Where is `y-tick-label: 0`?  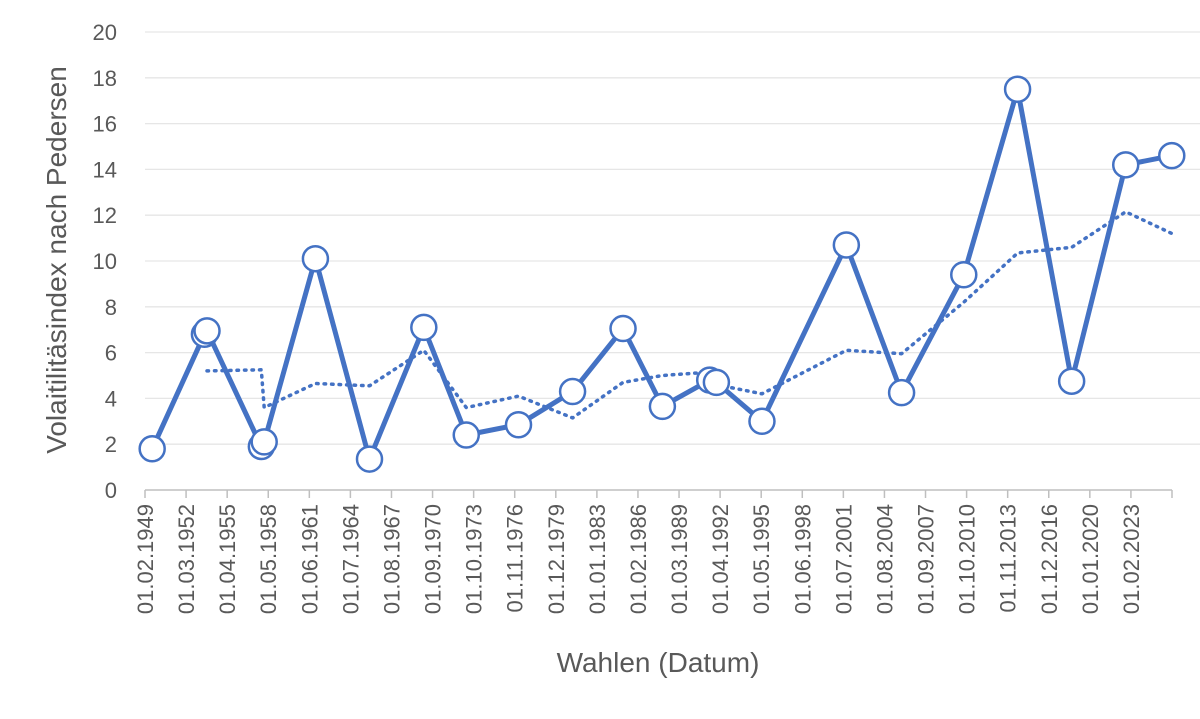
y-tick-label: 0 is located at coordinates (111, 490).